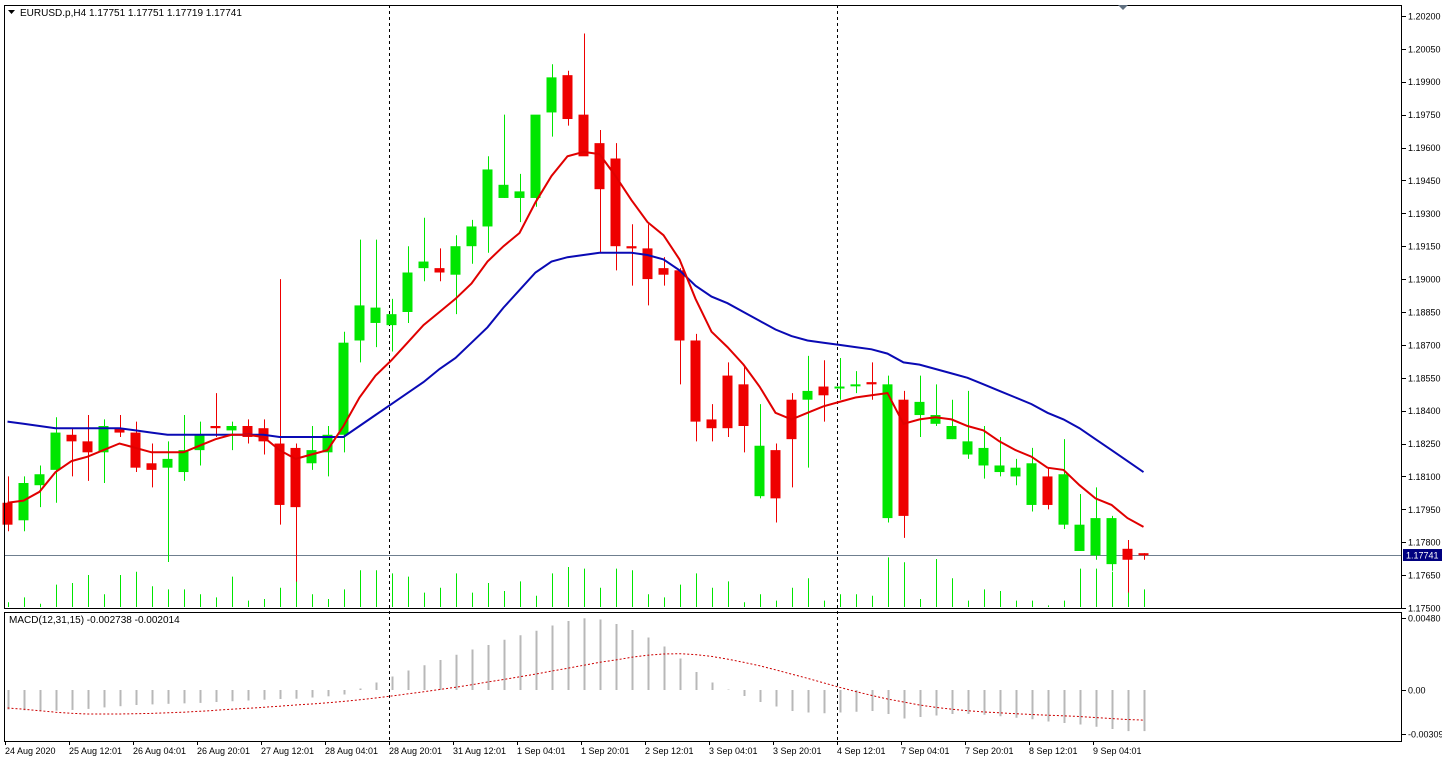 The height and width of the screenshot is (769, 1442). Describe the element at coordinates (797, 751) in the screenshot. I see `time-tick-label: 3 Sep 20:01` at that location.